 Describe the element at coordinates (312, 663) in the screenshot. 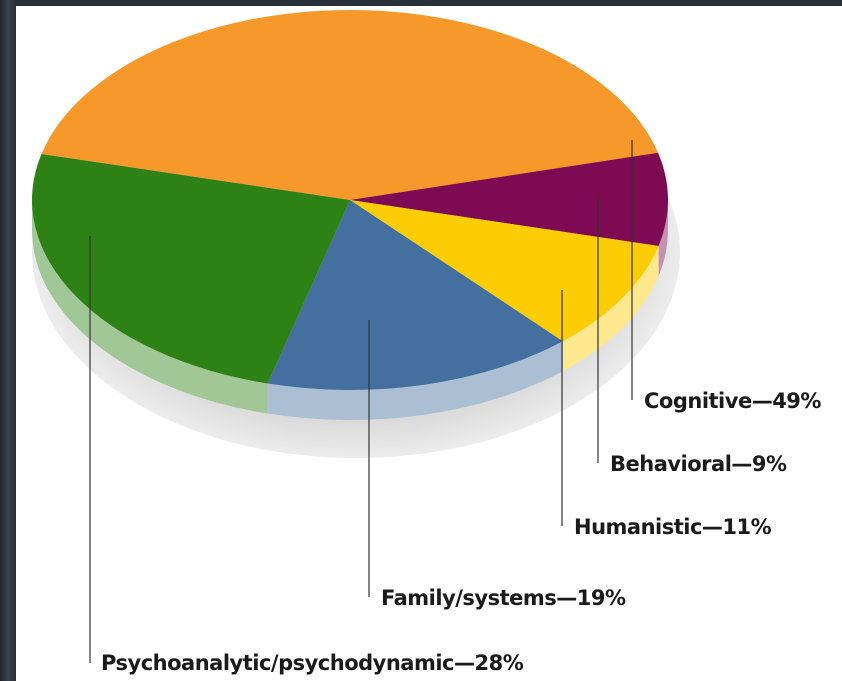

I see `slice-label-psychoanalytic-psychodynamic: Psychoanalytic/psychodynamic—28%` at that location.